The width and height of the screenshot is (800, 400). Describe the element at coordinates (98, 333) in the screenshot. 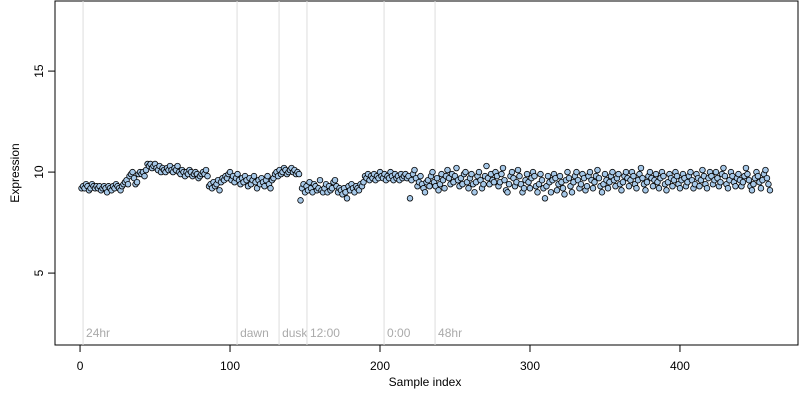

I see `annotation-label: 24hr` at that location.